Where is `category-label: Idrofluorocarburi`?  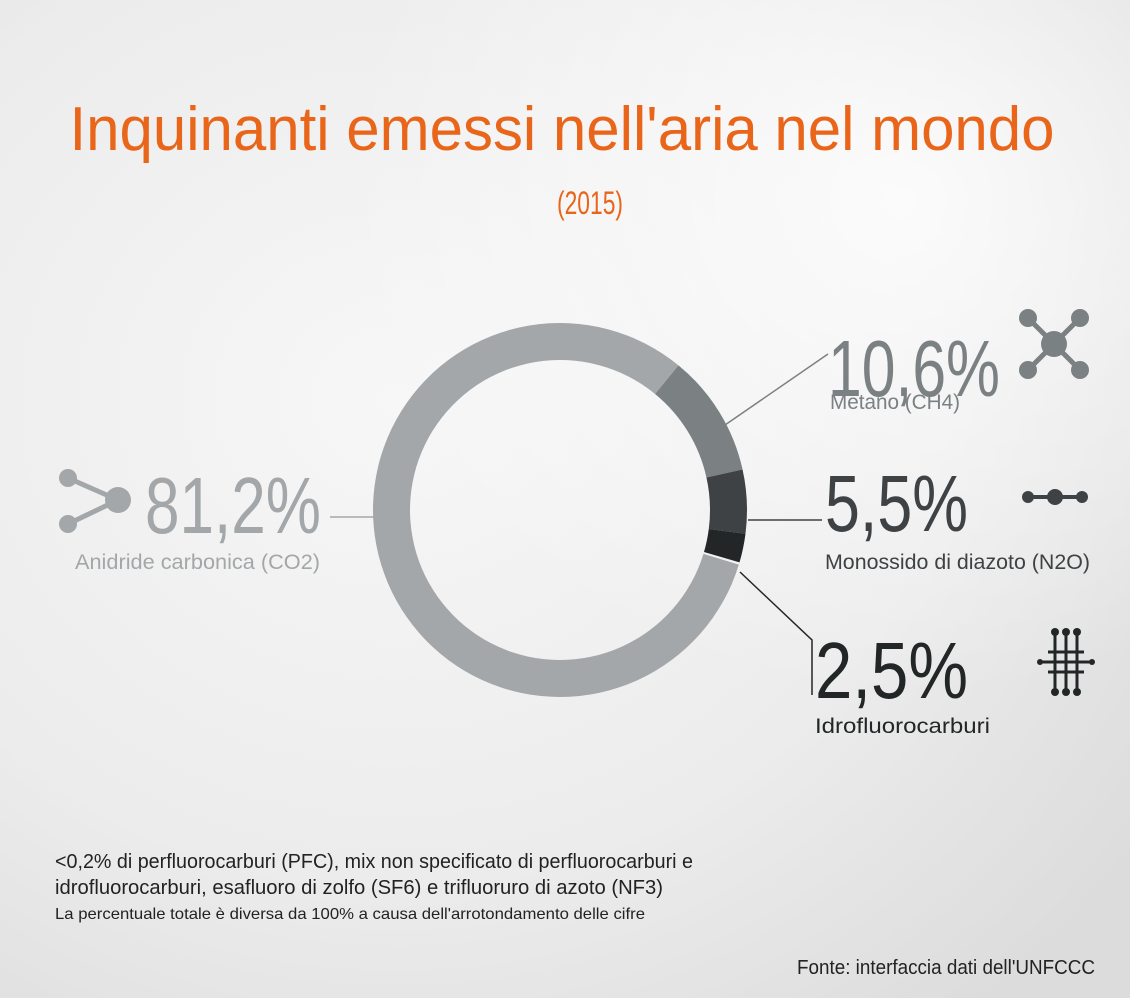
category-label: Idrofluorocarburi is located at coordinates (902, 726).